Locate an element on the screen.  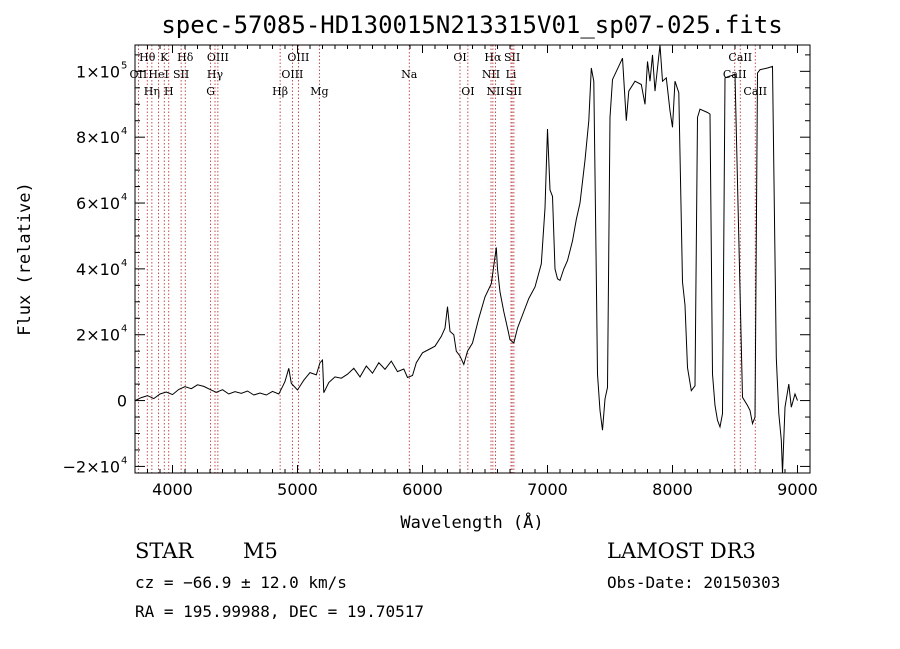
line-marker-label: Na is located at coordinates (409, 74).